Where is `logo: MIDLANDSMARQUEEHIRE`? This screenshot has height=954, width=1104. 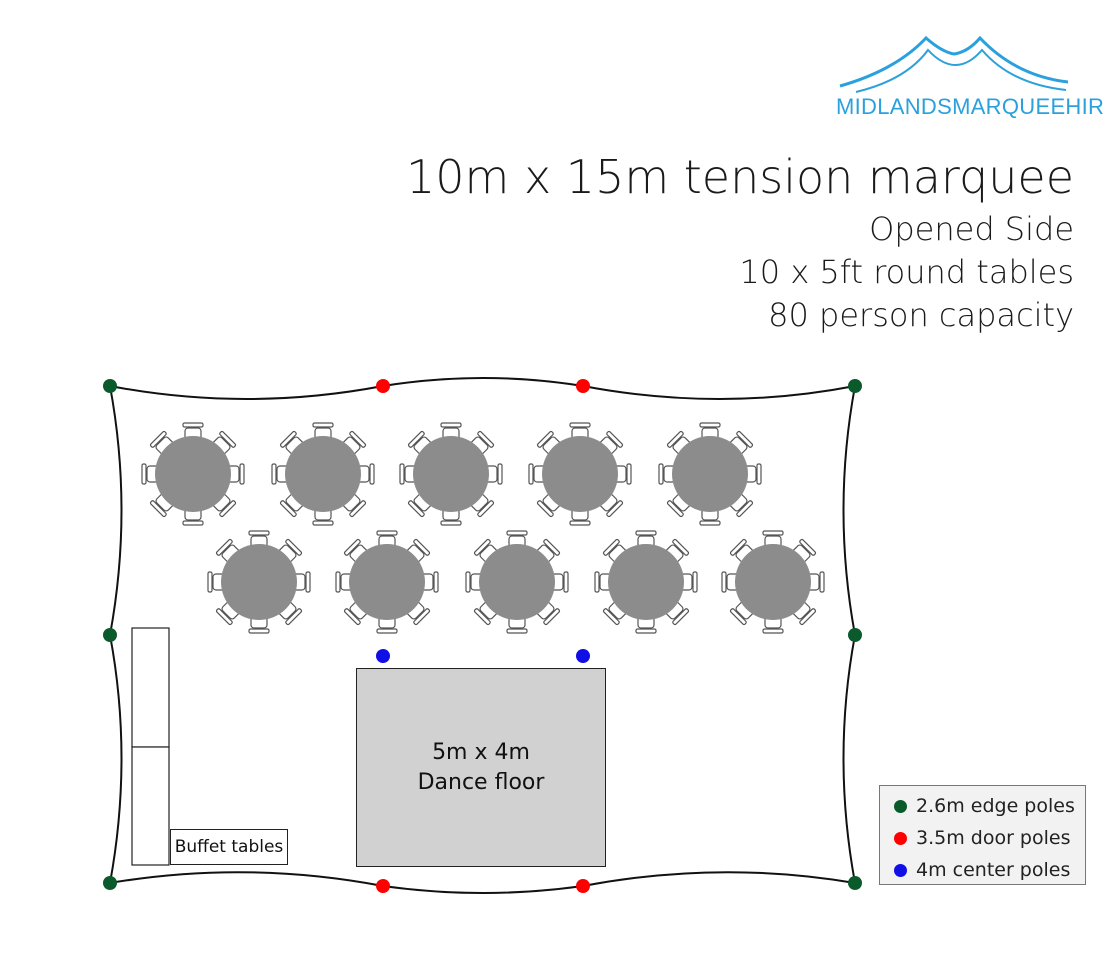
logo: MIDLANDSMARQUEEHIRE is located at coordinates (970, 80).